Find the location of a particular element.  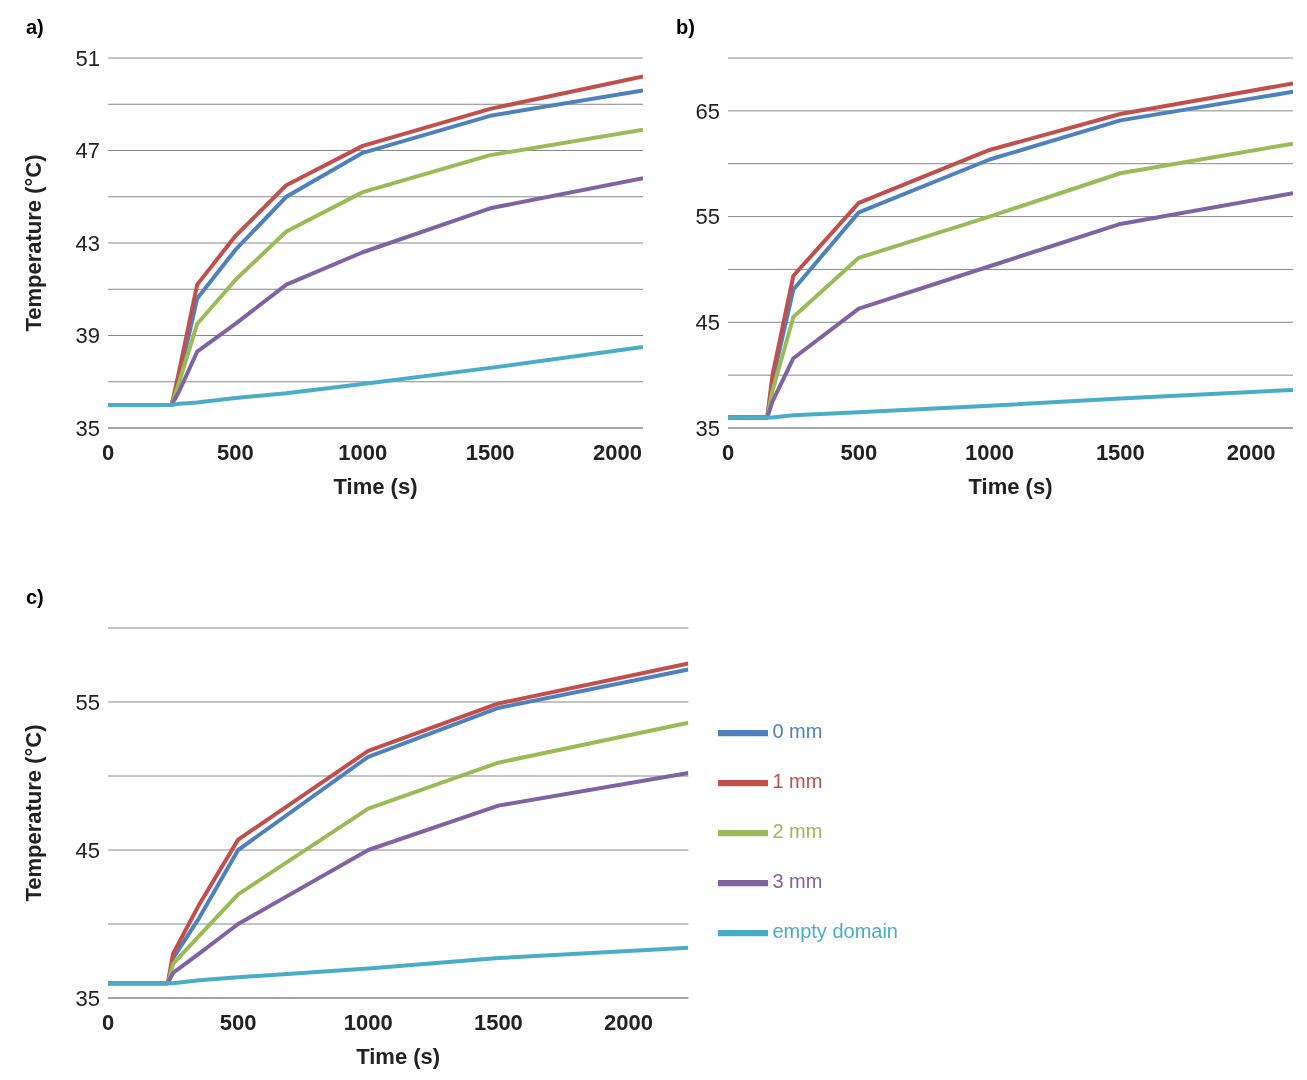

legend-label: empty domain is located at coordinates (835, 931).